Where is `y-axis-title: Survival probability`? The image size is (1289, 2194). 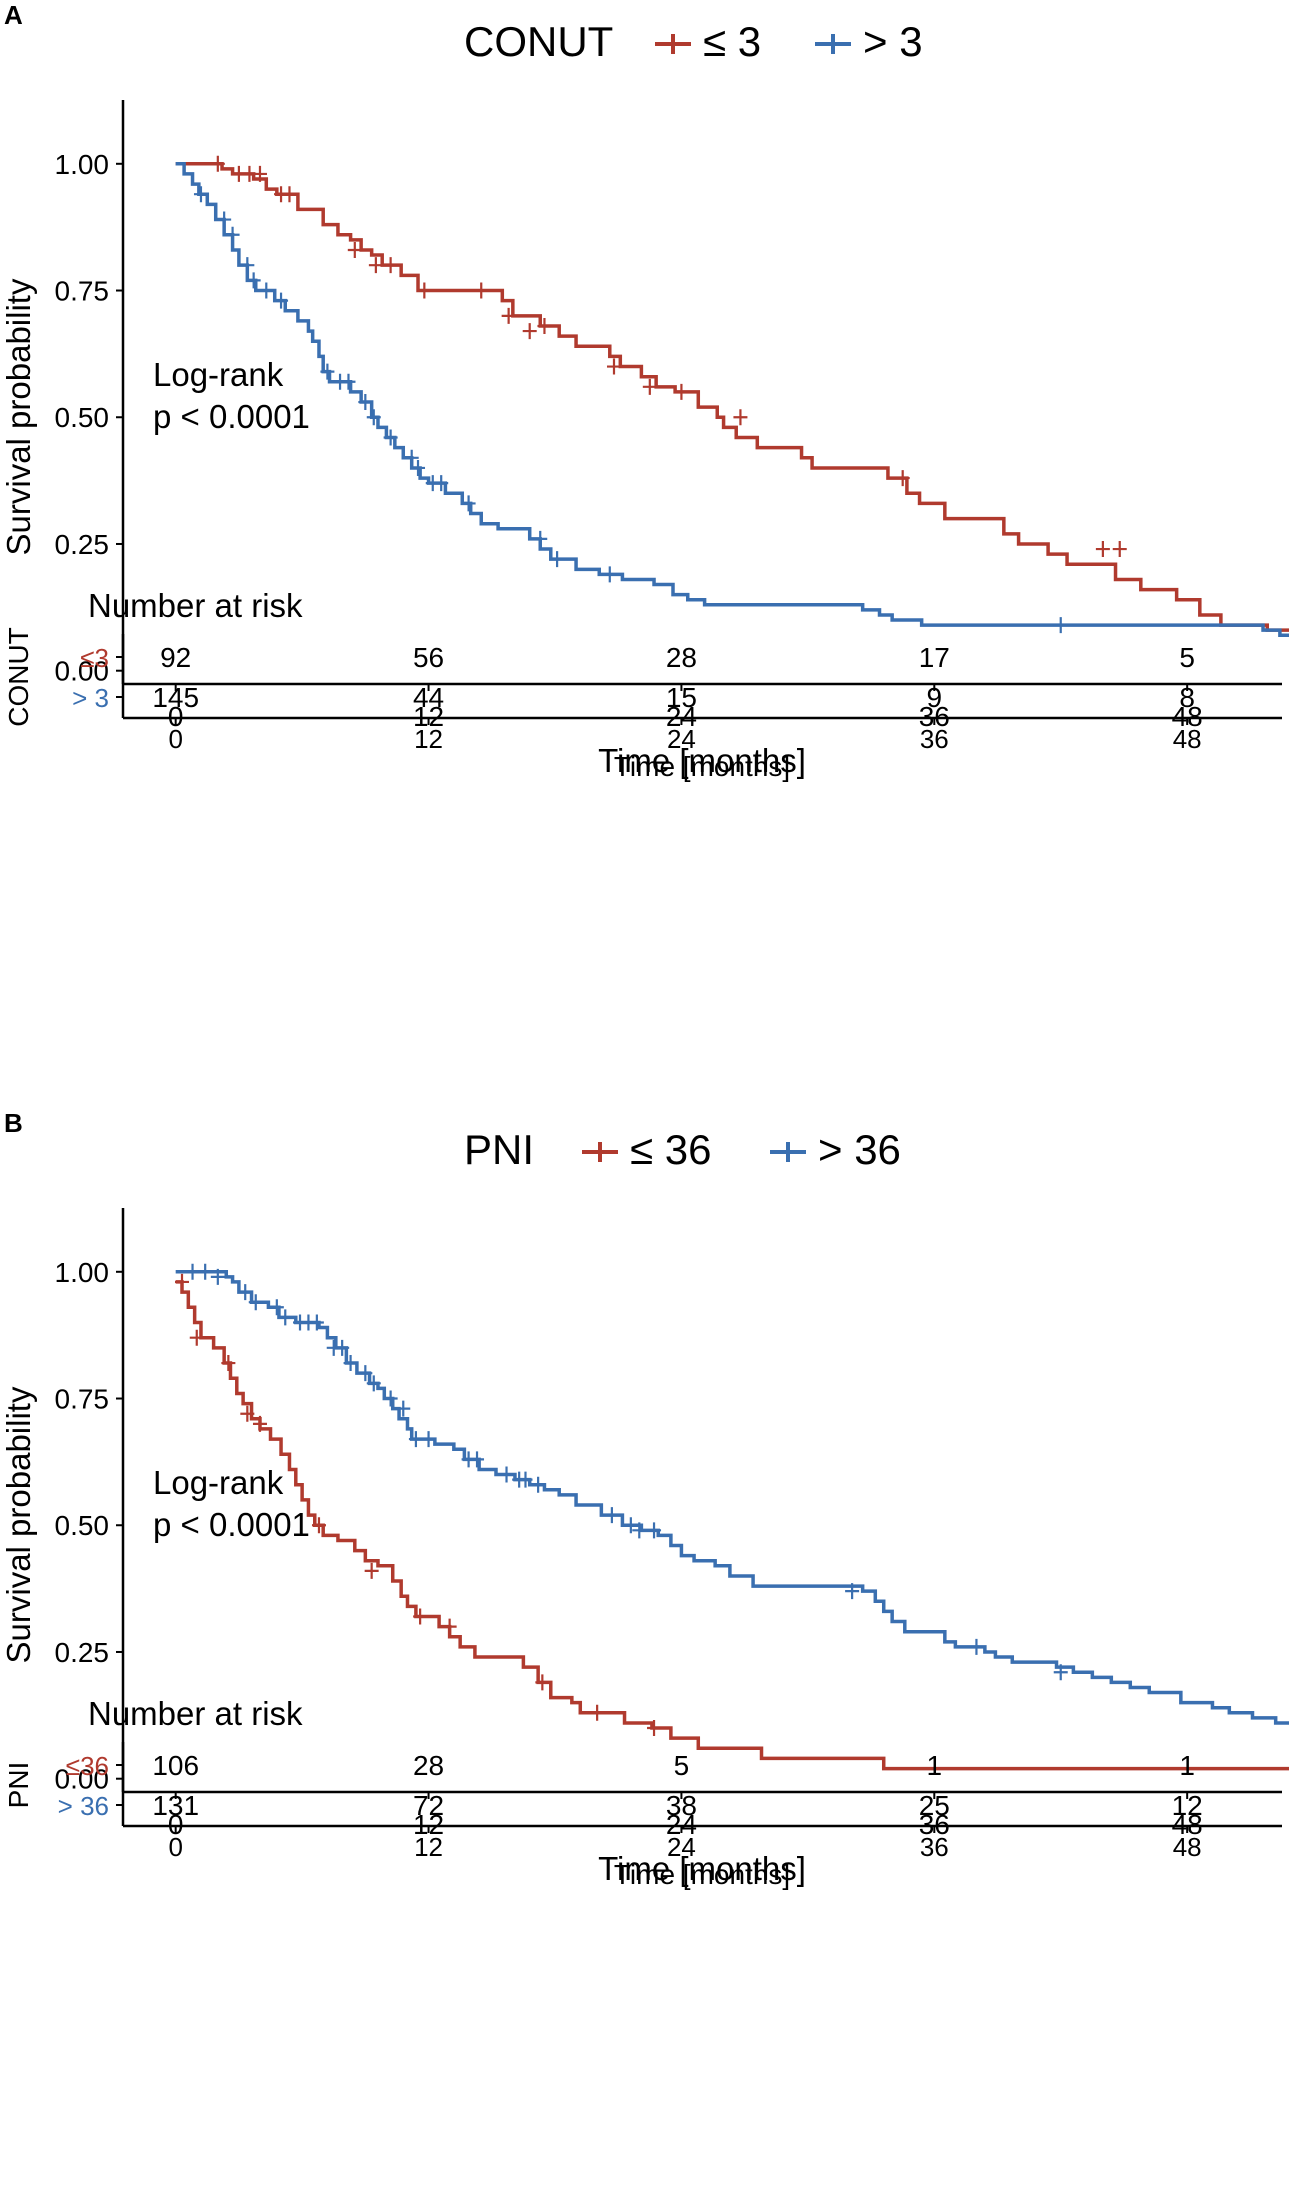
y-axis-title: Survival probability is located at coordinates (18, 1524).